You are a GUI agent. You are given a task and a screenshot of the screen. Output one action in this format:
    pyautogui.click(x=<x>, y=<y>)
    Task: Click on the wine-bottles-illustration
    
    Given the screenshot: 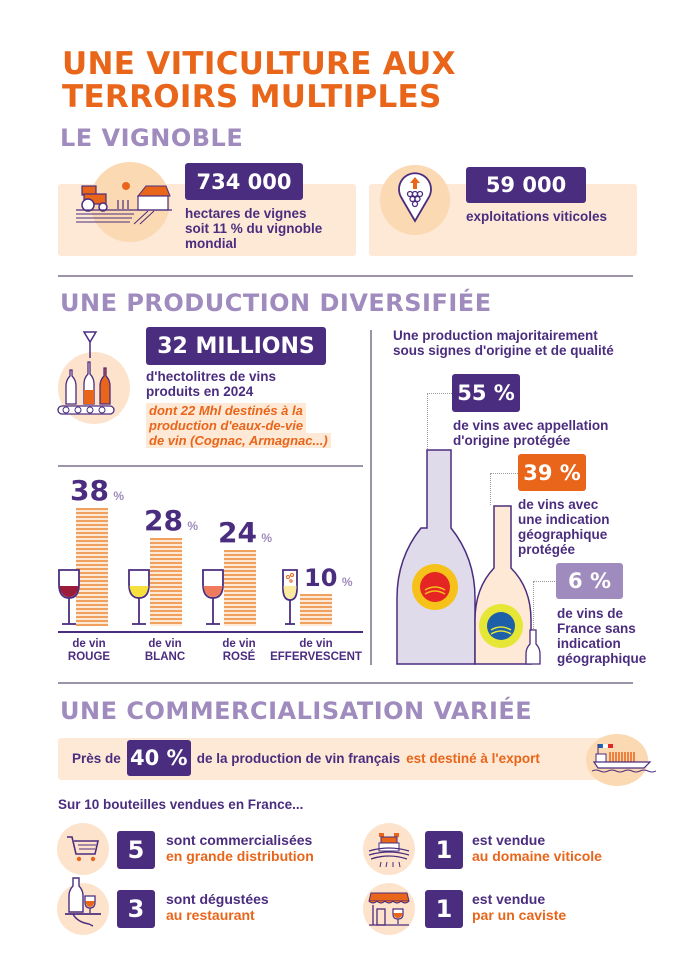 What is the action you would take?
    pyautogui.click(x=468, y=557)
    